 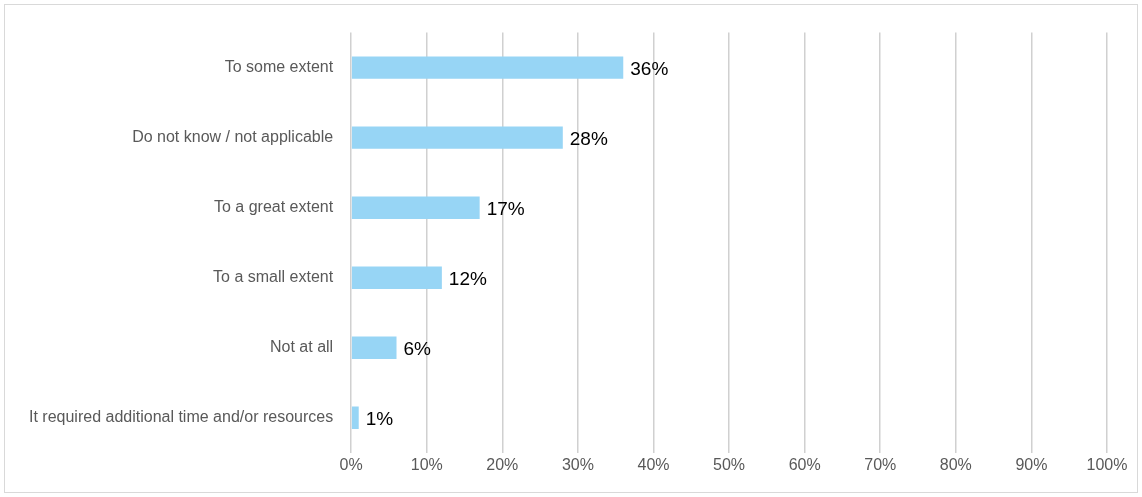 I want to click on data-label: 28%, so click(x=588, y=138).